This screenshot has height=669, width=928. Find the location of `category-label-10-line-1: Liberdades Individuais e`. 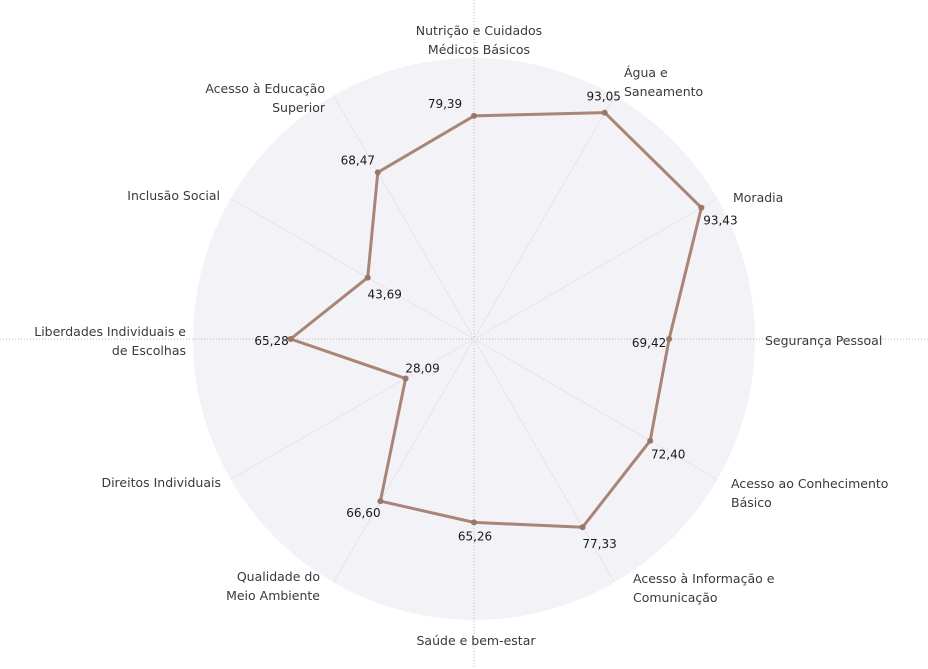

category-label-10-line-1: Liberdades Individuais e is located at coordinates (110, 331).